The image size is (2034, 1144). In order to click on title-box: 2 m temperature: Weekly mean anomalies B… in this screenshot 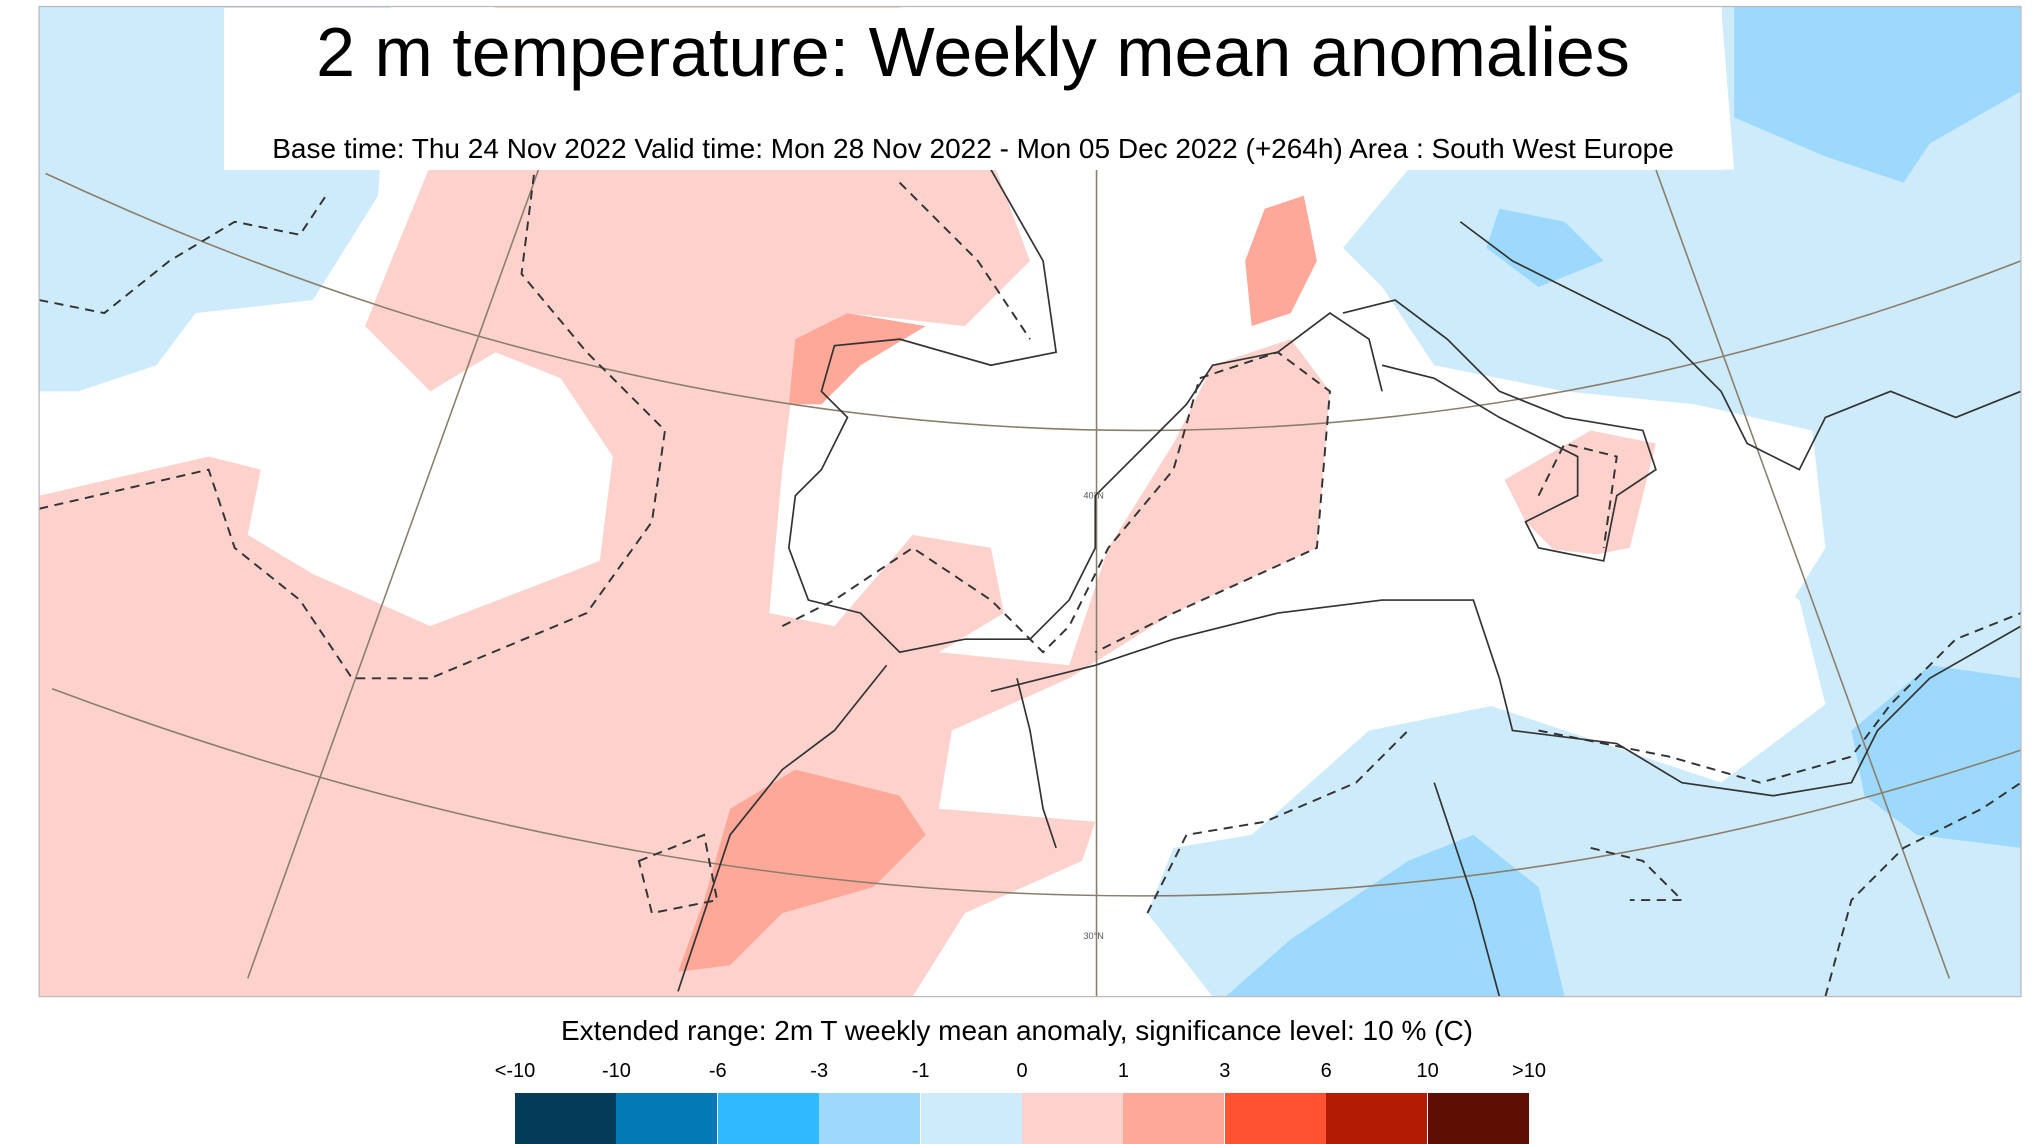, I will do `click(973, 89)`.